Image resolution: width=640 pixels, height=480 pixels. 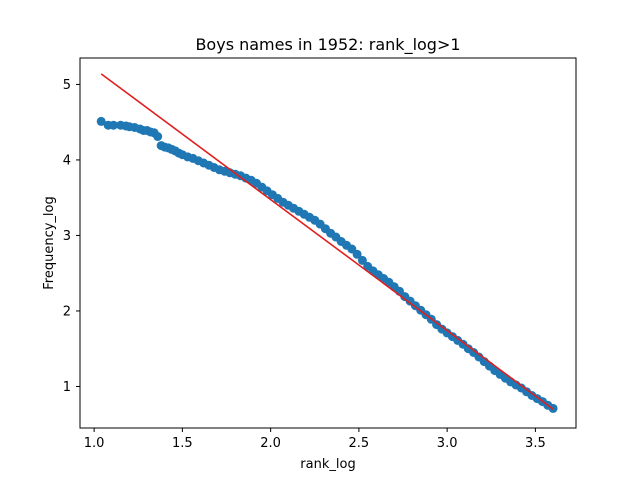 I want to click on x-axis: 1.0 1.5 2.0 2.5 3.0 3.5, so click(x=315, y=439).